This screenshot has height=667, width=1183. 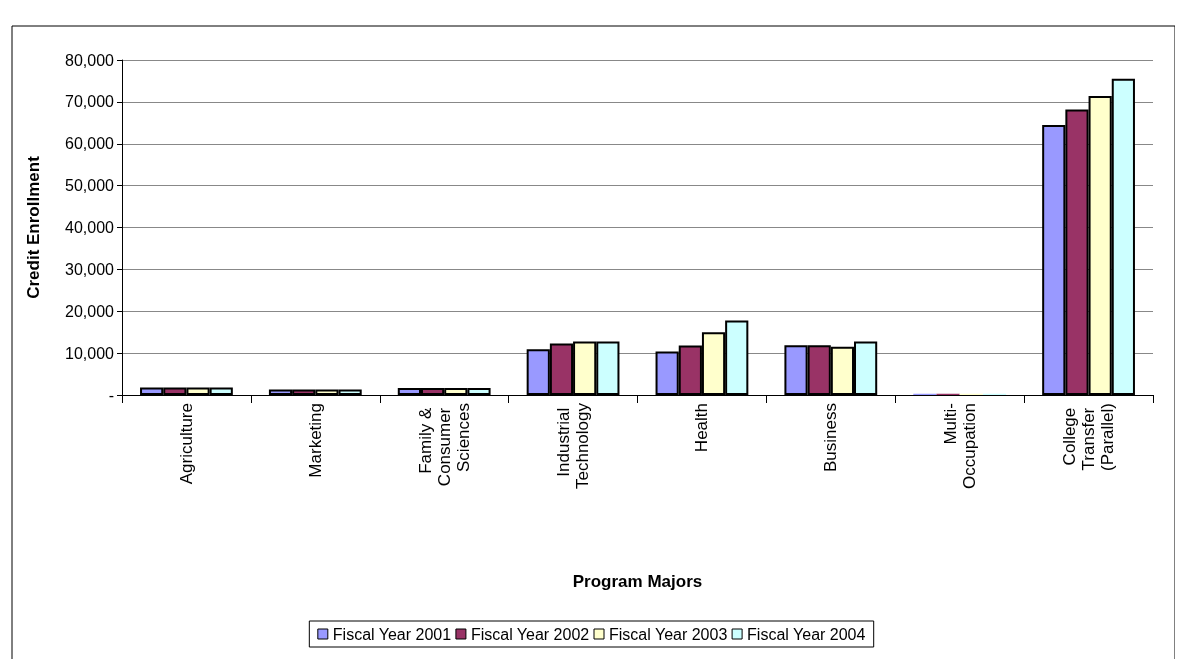 What do you see at coordinates (392, 634) in the screenshot?
I see `legend-label: Fiscal Year 2001` at bounding box center [392, 634].